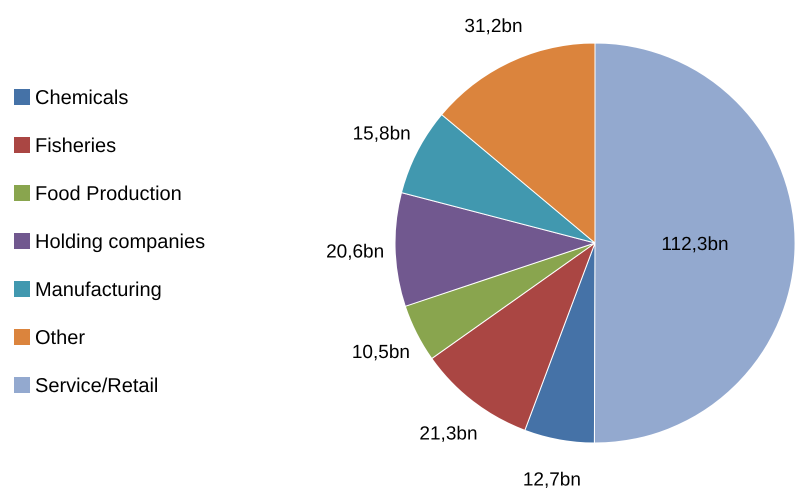 This screenshot has width=807, height=489. What do you see at coordinates (551, 479) in the screenshot?
I see `data-label: 12,7bn` at bounding box center [551, 479].